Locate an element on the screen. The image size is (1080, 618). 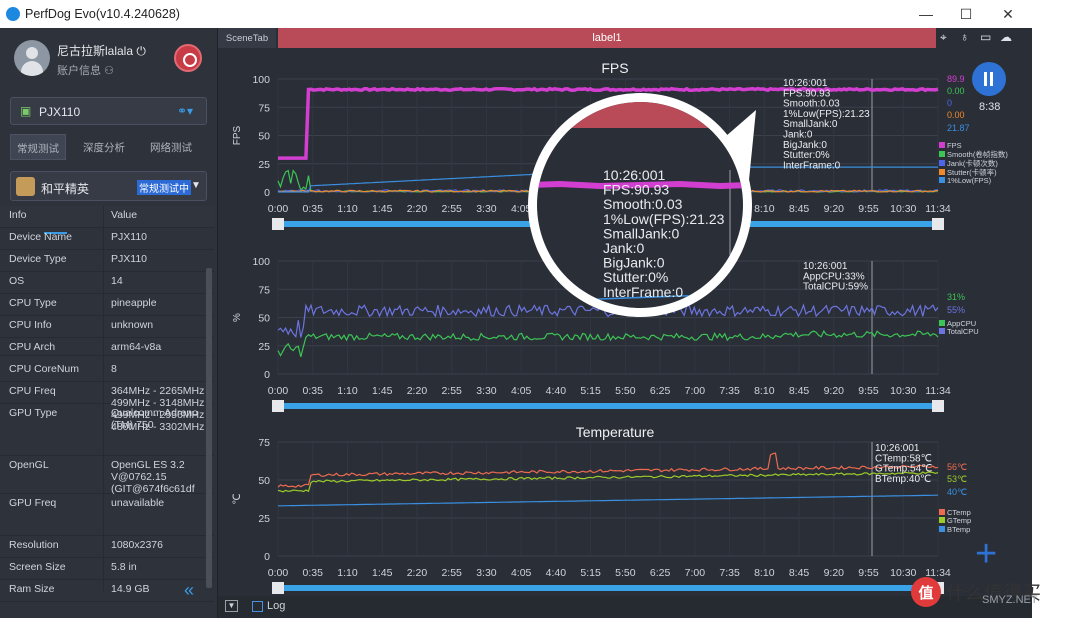
minimize-icon: — is located at coordinates (926, 14).